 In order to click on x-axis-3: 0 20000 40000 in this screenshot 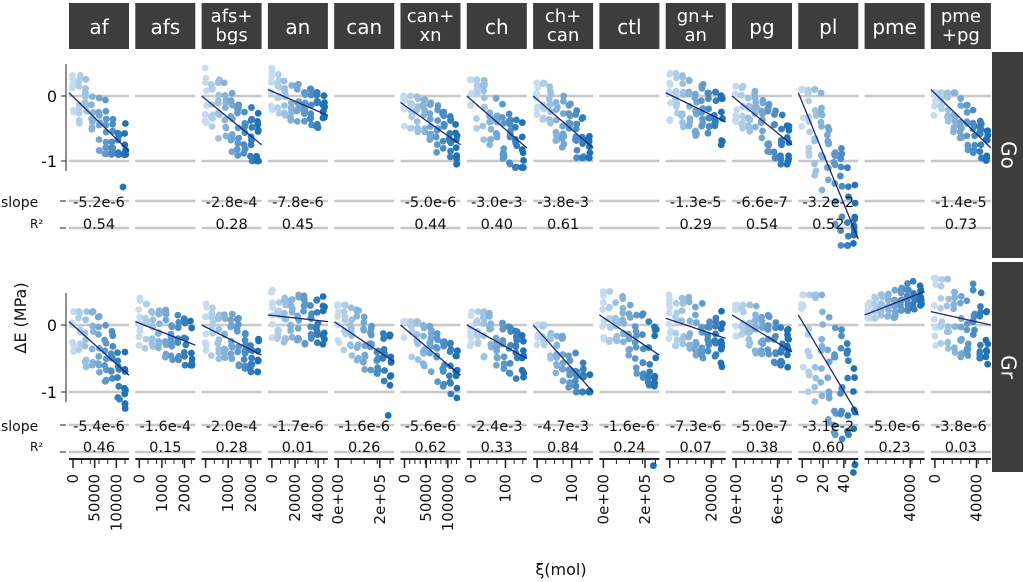, I will do `click(295, 490)`.